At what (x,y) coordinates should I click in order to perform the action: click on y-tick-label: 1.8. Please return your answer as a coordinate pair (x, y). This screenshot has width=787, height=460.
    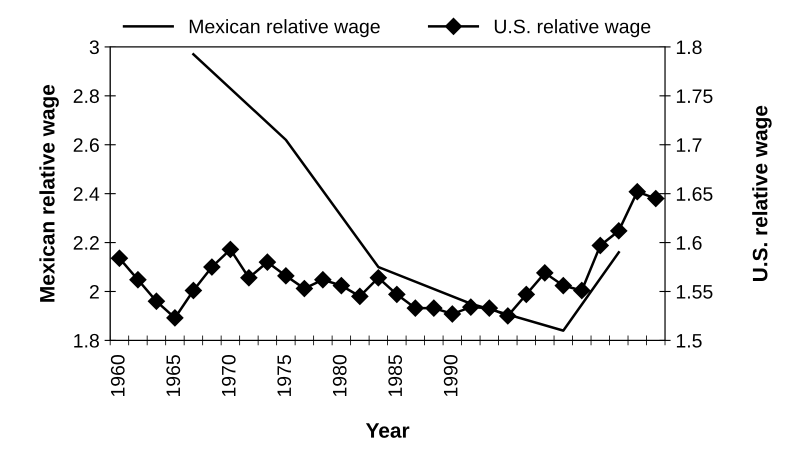
    Looking at the image, I should click on (86, 341).